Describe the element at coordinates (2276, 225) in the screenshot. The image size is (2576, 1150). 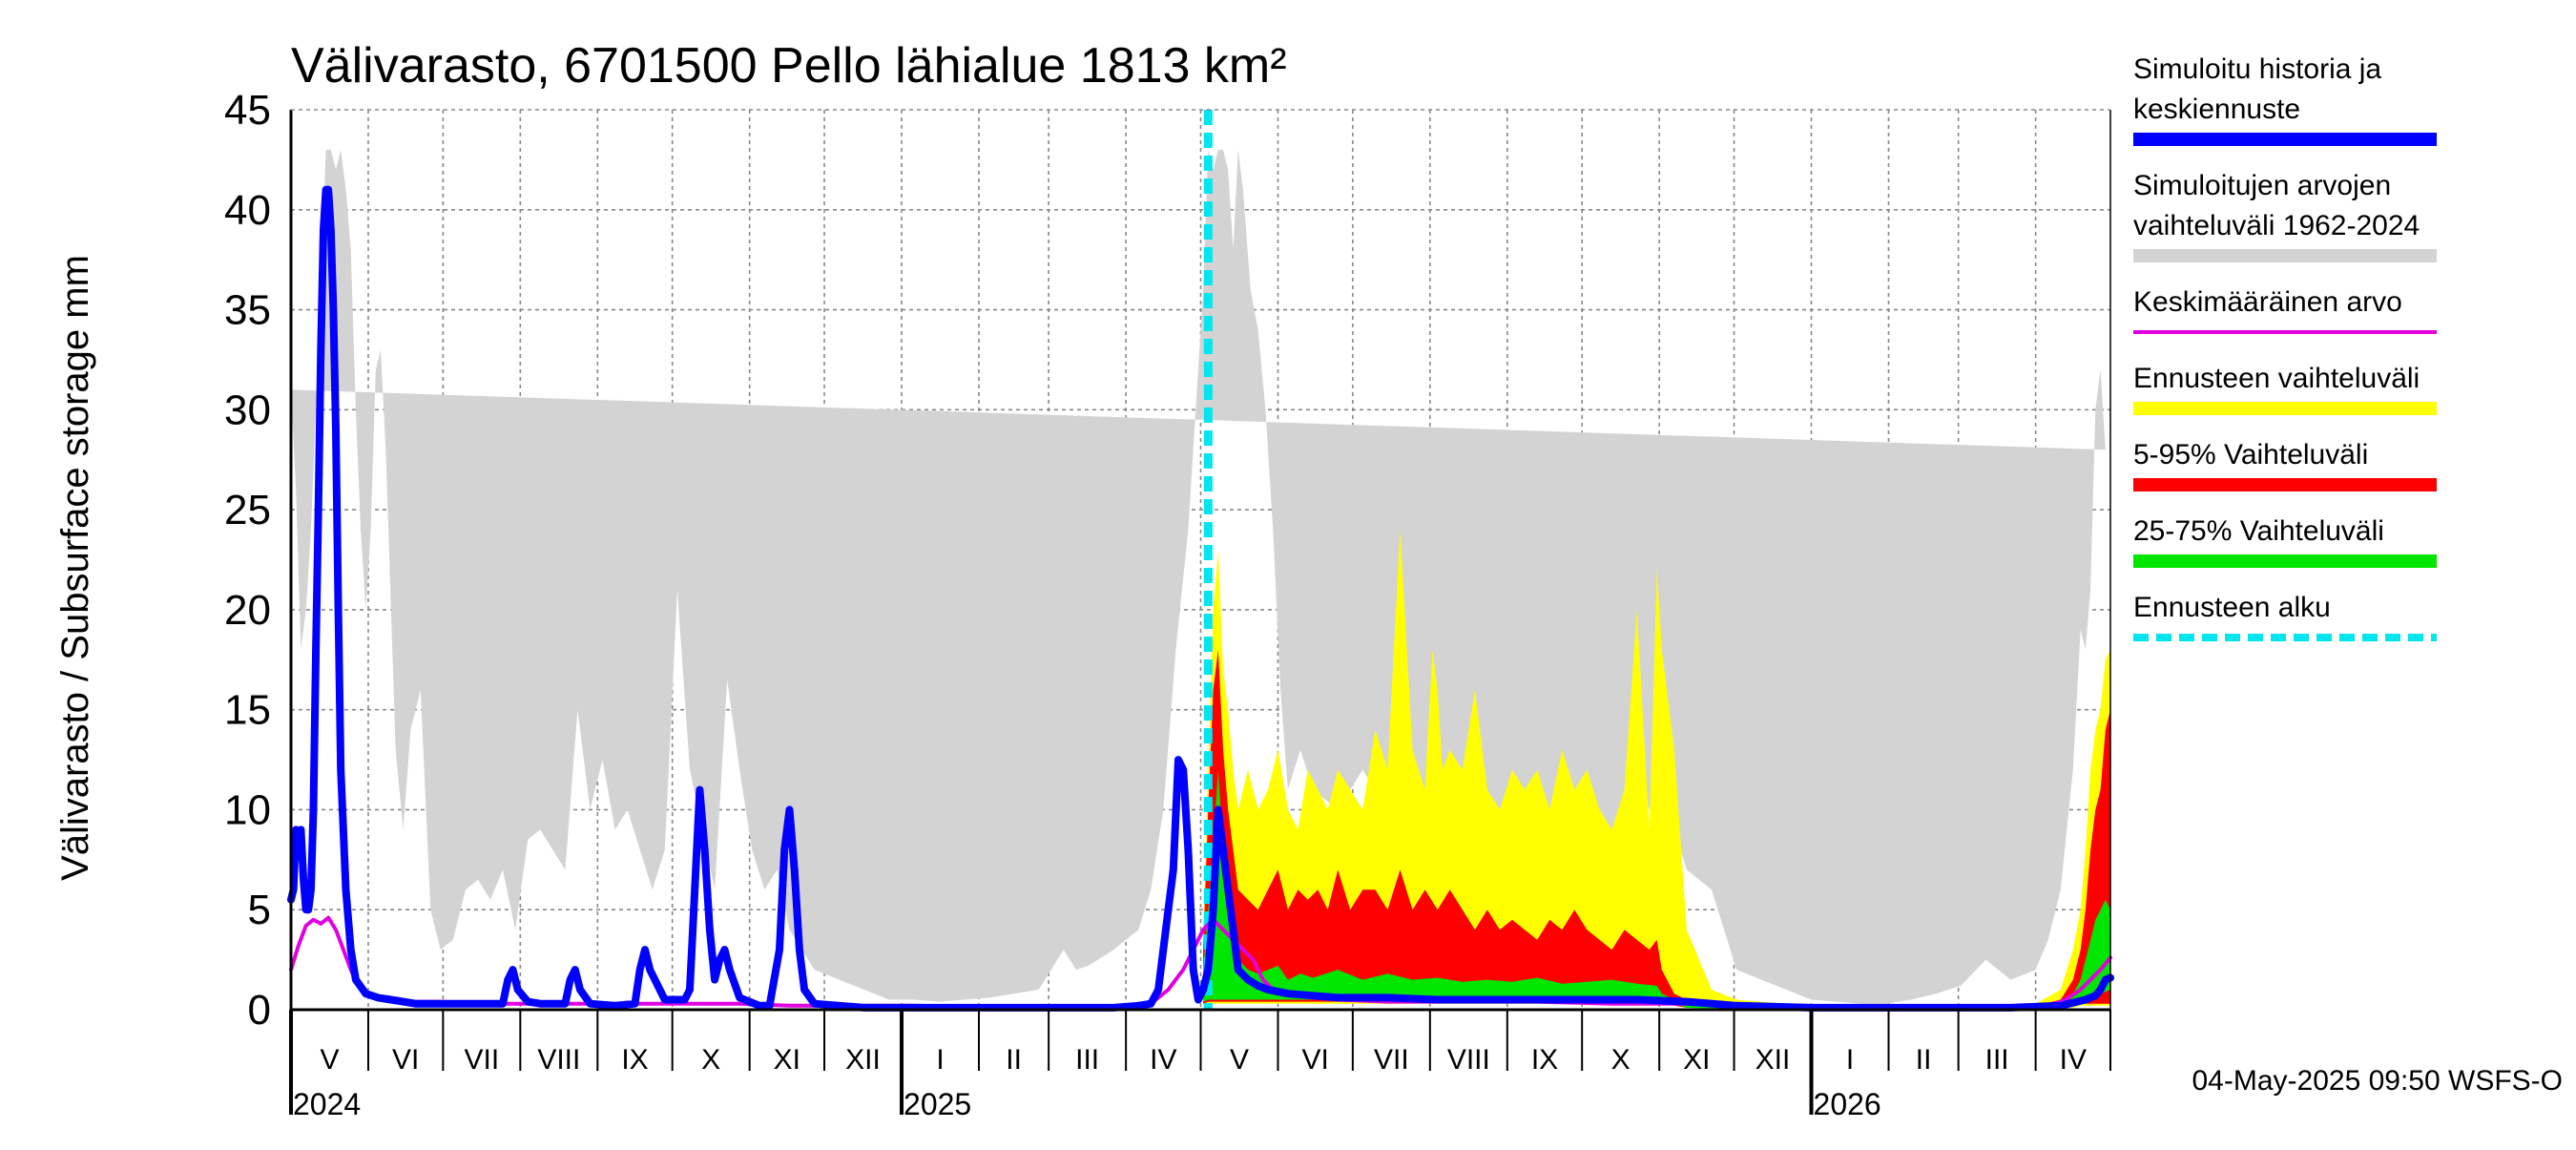
I see `legend-label: vaihteluväli 1962-2024` at that location.